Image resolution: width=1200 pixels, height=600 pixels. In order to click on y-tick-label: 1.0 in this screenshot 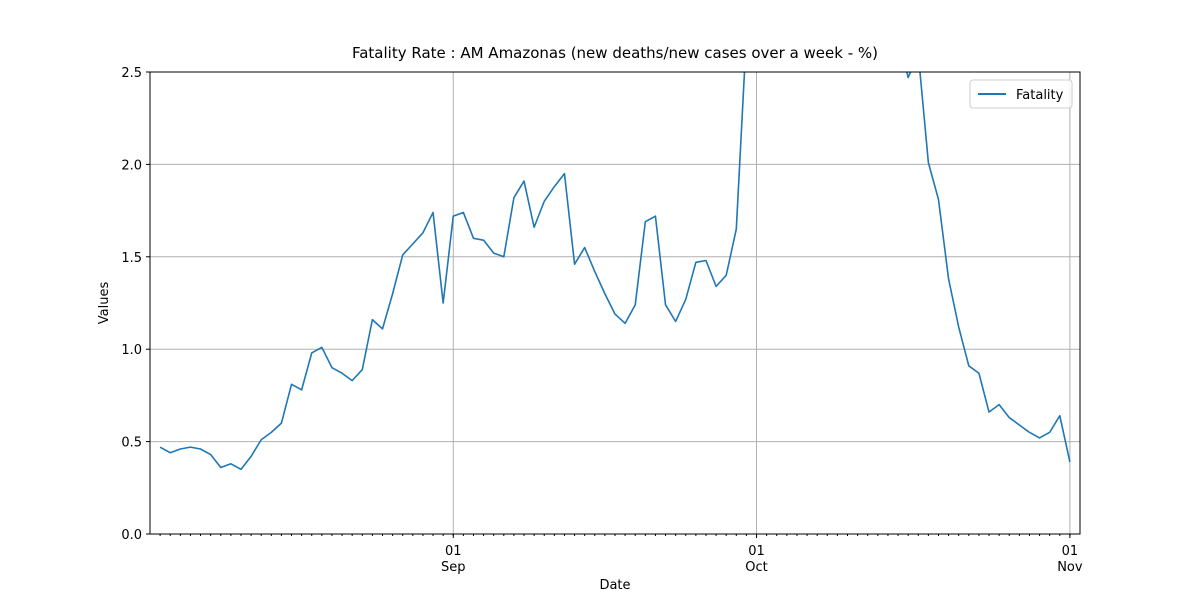, I will do `click(131, 350)`.